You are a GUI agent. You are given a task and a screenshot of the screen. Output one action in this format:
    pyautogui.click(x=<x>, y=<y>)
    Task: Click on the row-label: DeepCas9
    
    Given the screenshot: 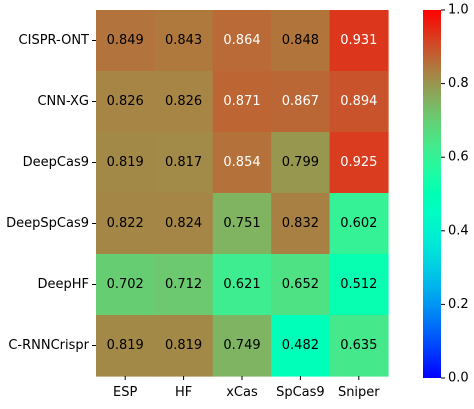 What is the action you would take?
    pyautogui.click(x=56, y=162)
    